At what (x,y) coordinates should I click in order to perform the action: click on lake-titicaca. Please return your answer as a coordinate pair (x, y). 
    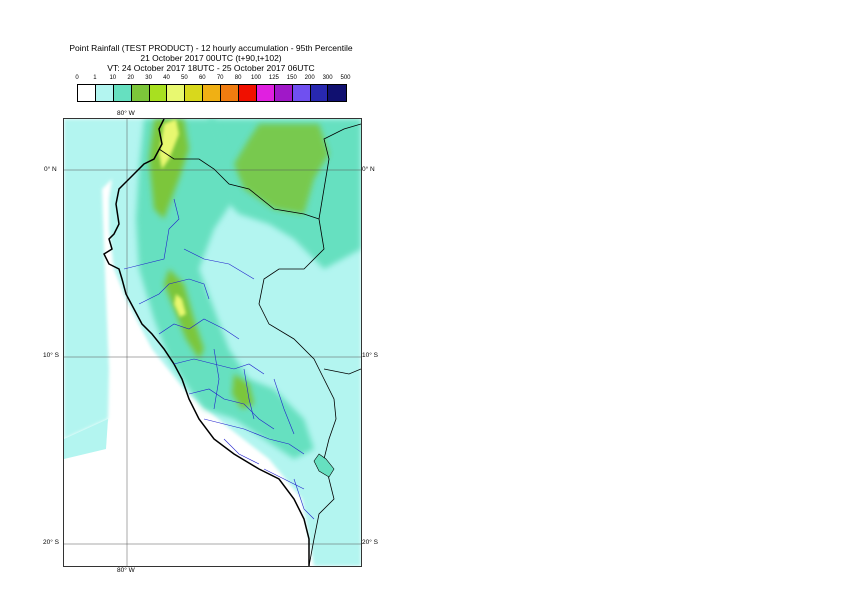
    Looking at the image, I should click on (324, 465).